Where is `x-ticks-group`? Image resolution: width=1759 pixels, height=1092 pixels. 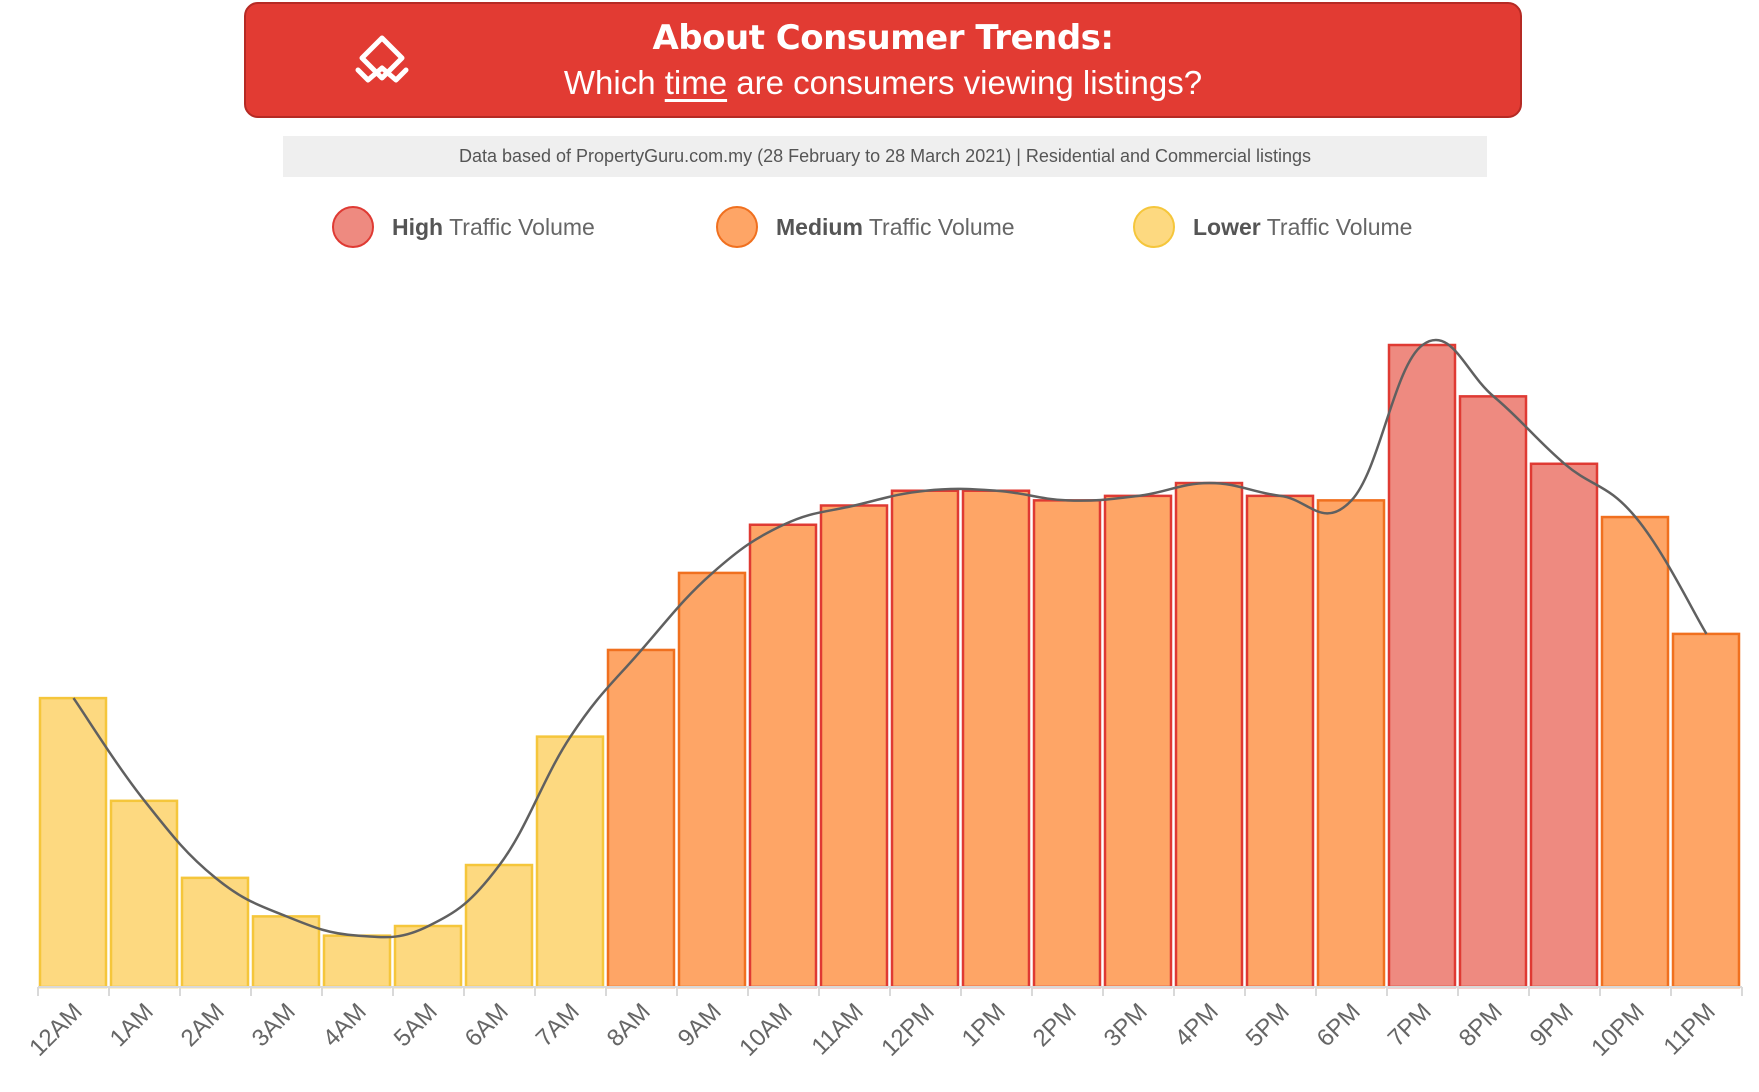 x-ticks-group is located at coordinates (890, 991).